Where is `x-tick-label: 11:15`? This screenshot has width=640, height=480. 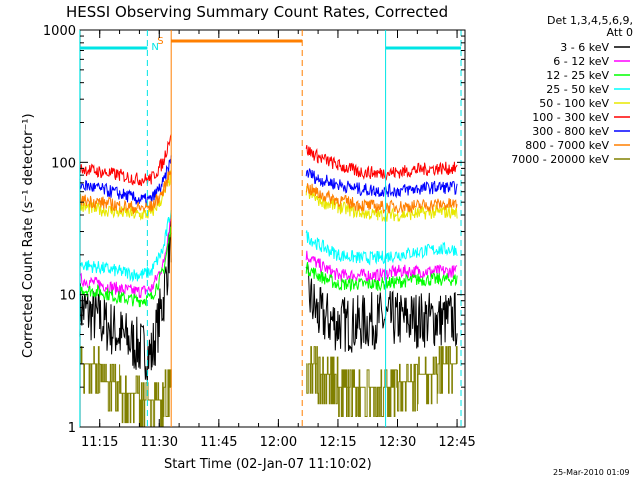 x-tick-label: 11:15 is located at coordinates (99, 442).